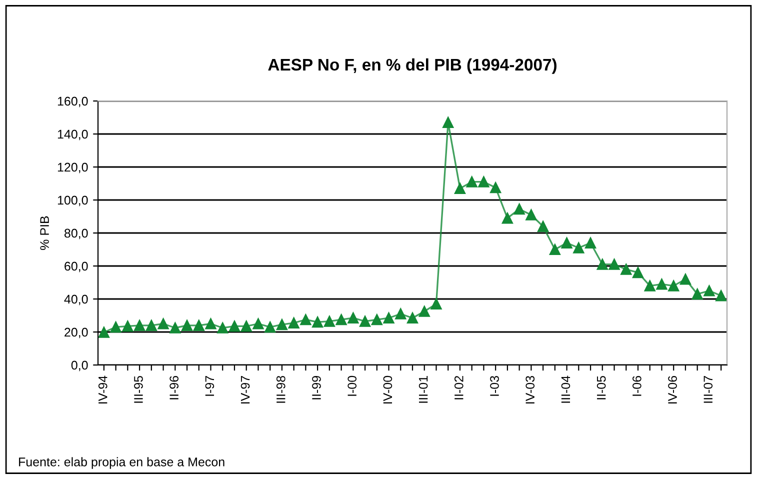  What do you see at coordinates (352, 386) in the screenshot?
I see `x-tick-label: I-00` at bounding box center [352, 386].